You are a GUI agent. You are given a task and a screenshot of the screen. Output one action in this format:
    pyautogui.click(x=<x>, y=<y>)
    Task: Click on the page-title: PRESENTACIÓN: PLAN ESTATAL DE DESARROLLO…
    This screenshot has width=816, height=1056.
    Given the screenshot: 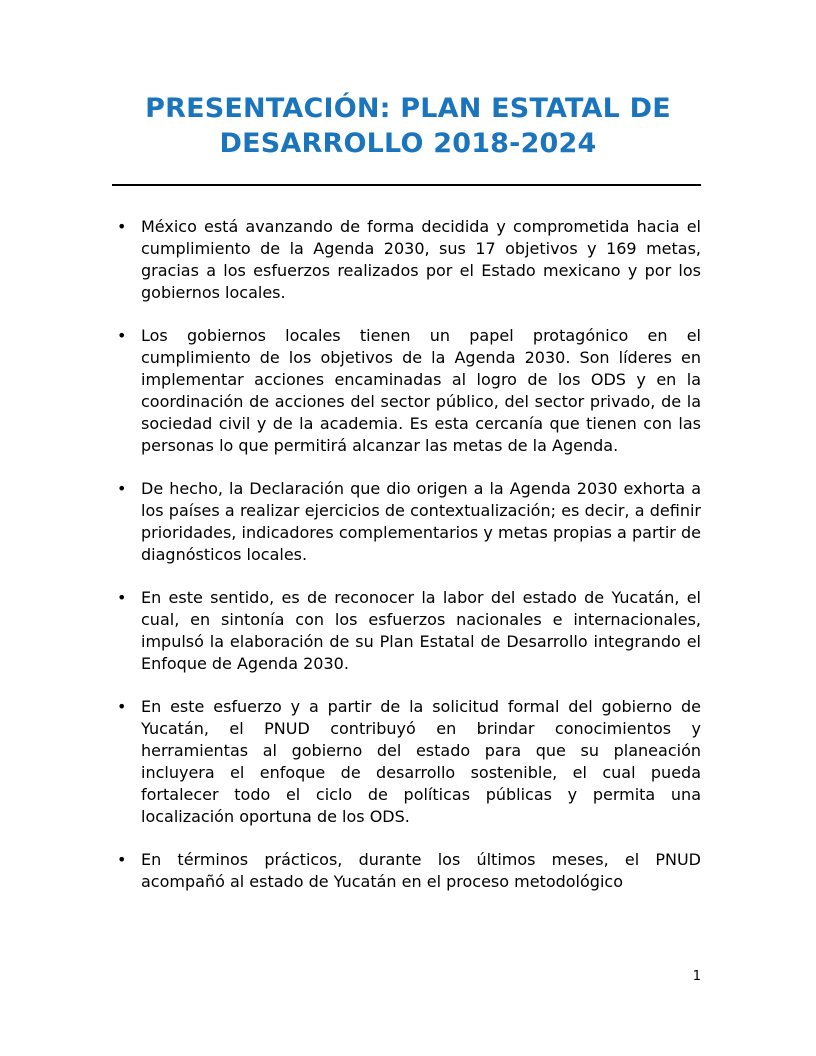 What is the action you would take?
    pyautogui.click(x=408, y=126)
    